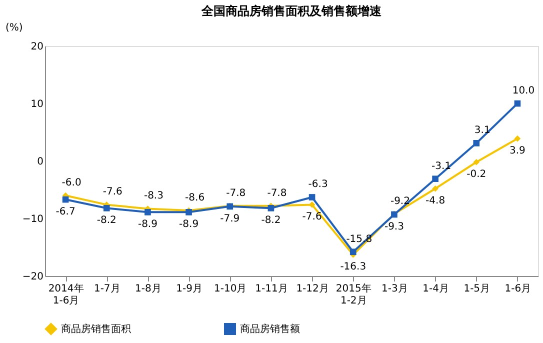  Describe the element at coordinates (476, 174) in the screenshot. I see `data-label: -0.2` at that location.